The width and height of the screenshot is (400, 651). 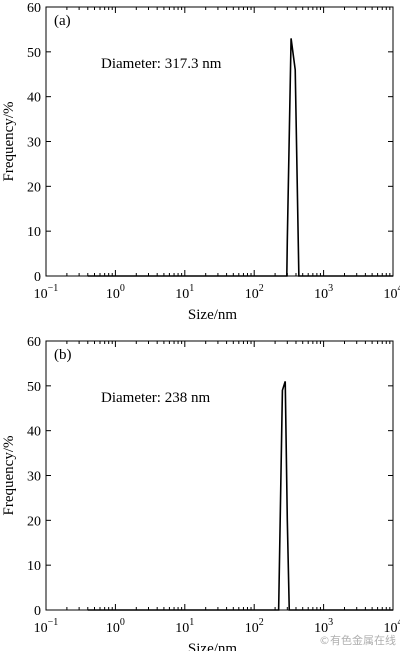 What do you see at coordinates (63, 355) in the screenshot?
I see `panel-label: (b)` at bounding box center [63, 355].